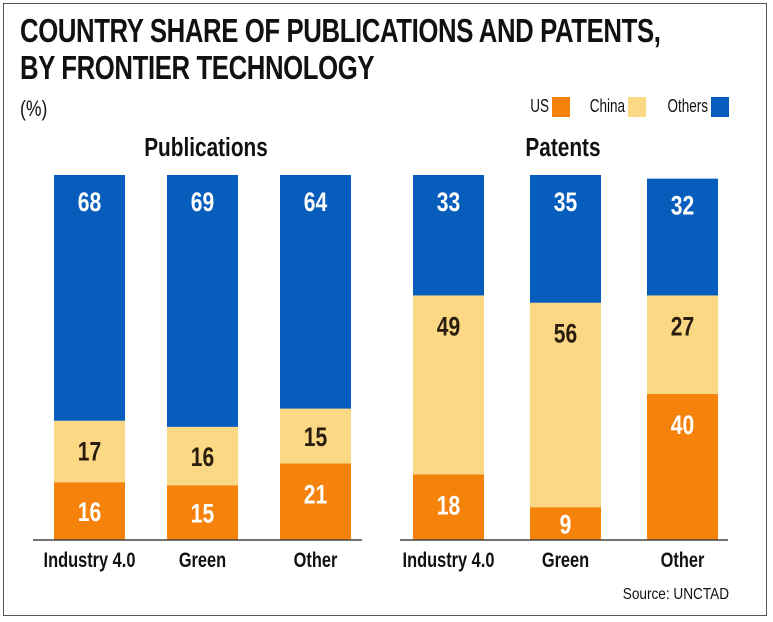  I want to click on data-label-publications-us: 15, so click(202, 514).